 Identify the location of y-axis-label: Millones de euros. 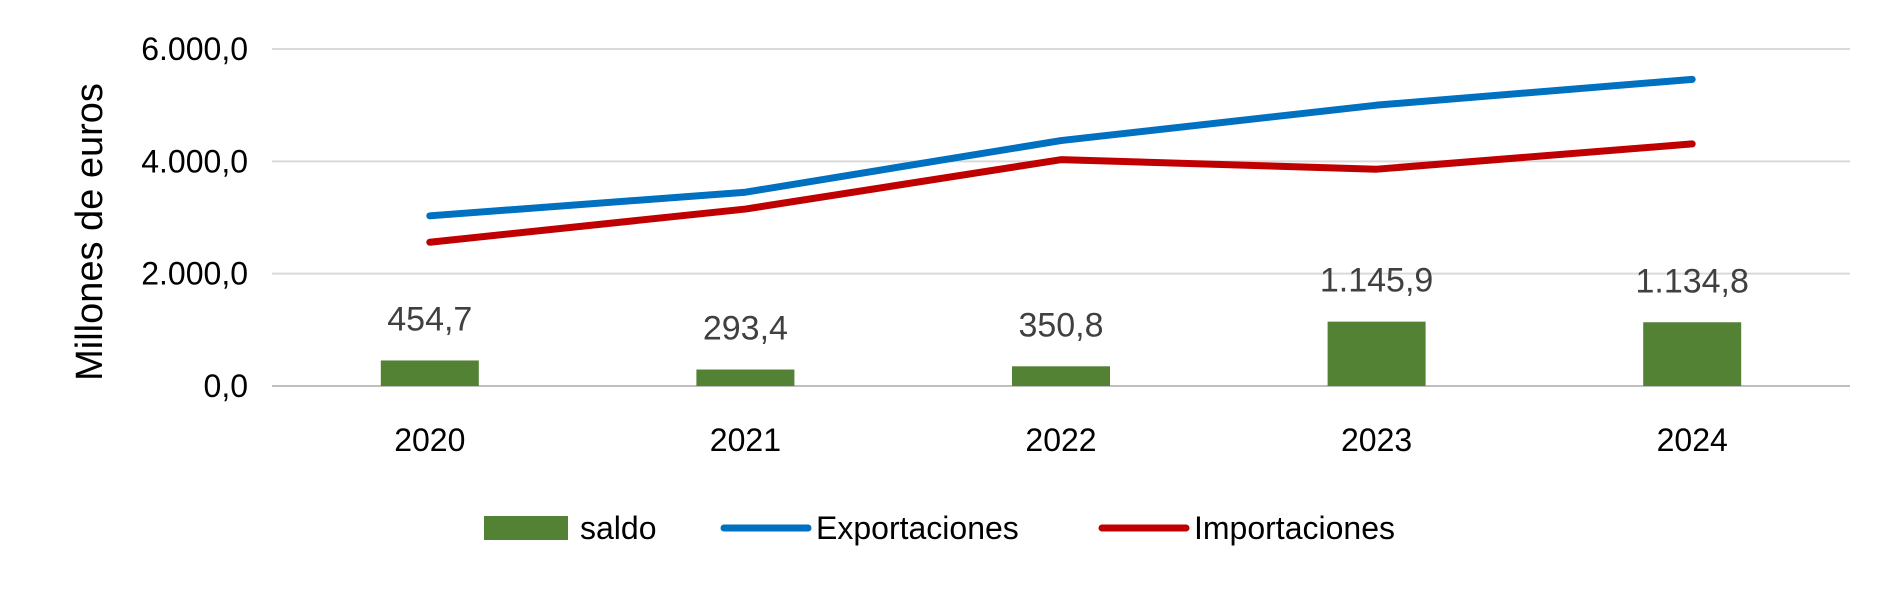
(90, 232).